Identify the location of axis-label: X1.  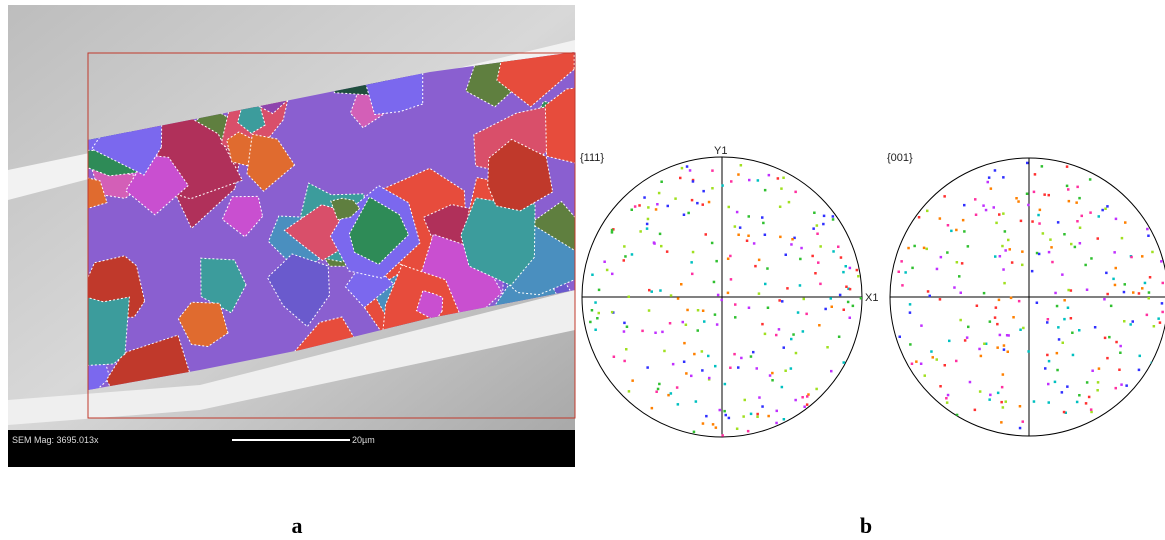
(871, 298).